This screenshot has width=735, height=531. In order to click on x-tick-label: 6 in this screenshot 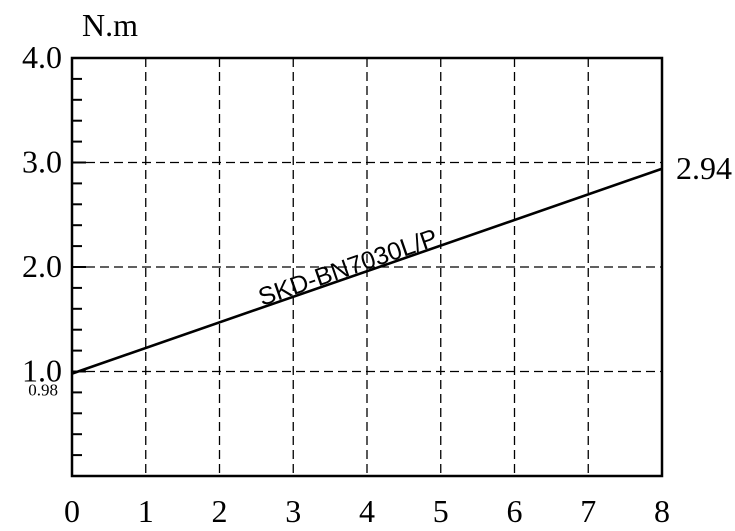, I will do `click(515, 511)`.